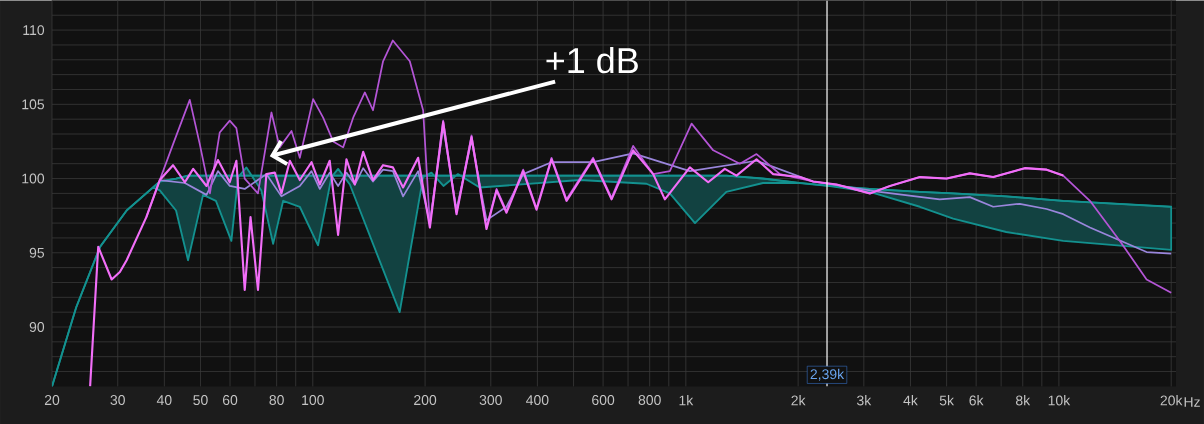 This screenshot has width=1204, height=424. Describe the element at coordinates (864, 400) in the screenshot. I see `x-tick-label: 3k` at that location.